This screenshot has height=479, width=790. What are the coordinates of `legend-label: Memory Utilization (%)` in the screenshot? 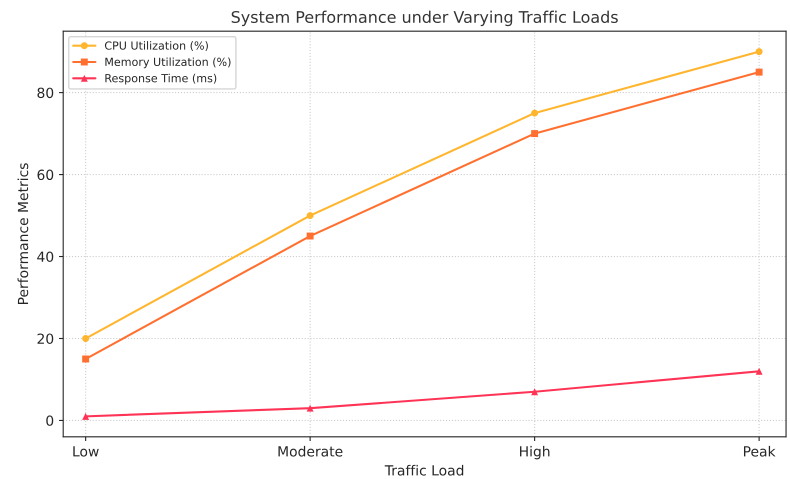 It's located at (168, 62).